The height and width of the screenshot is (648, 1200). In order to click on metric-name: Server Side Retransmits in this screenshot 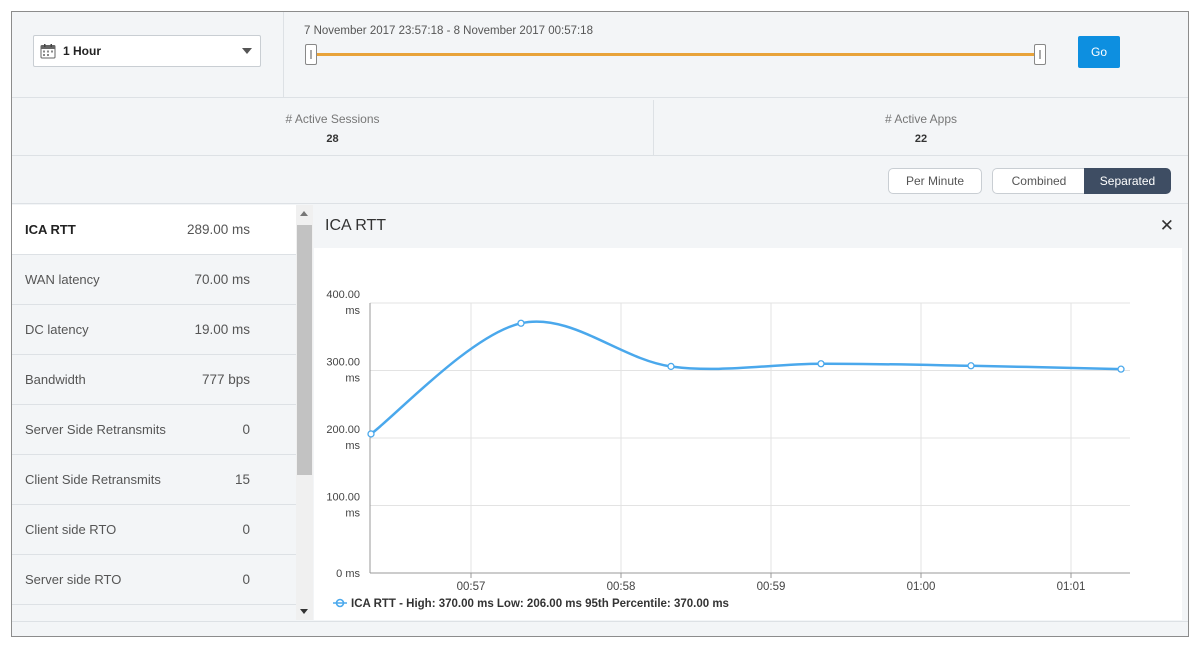, I will do `click(95, 429)`.